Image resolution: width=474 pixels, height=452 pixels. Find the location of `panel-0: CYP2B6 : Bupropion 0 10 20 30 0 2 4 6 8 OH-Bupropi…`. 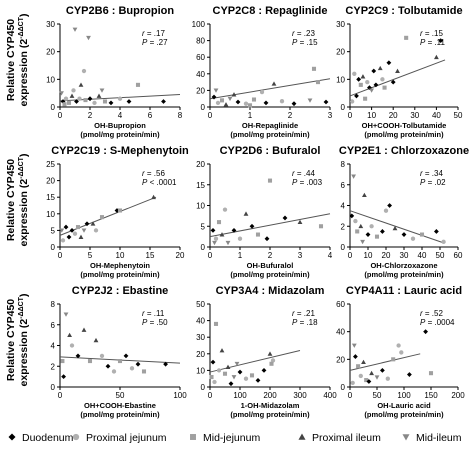

panel-0: CYP2B6 : Bupropion 0 10 20 30 0 2 4 6 8 OH-Bupropi… is located at coordinates (114, 72).